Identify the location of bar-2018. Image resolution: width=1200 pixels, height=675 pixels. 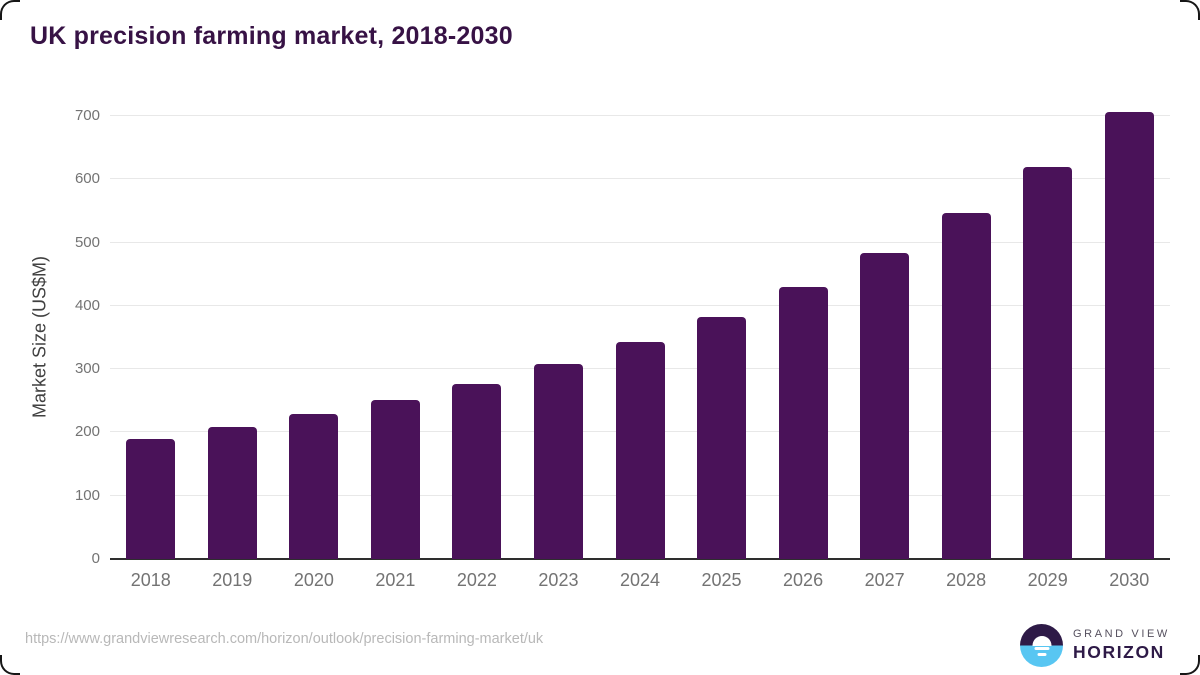
(151, 498).